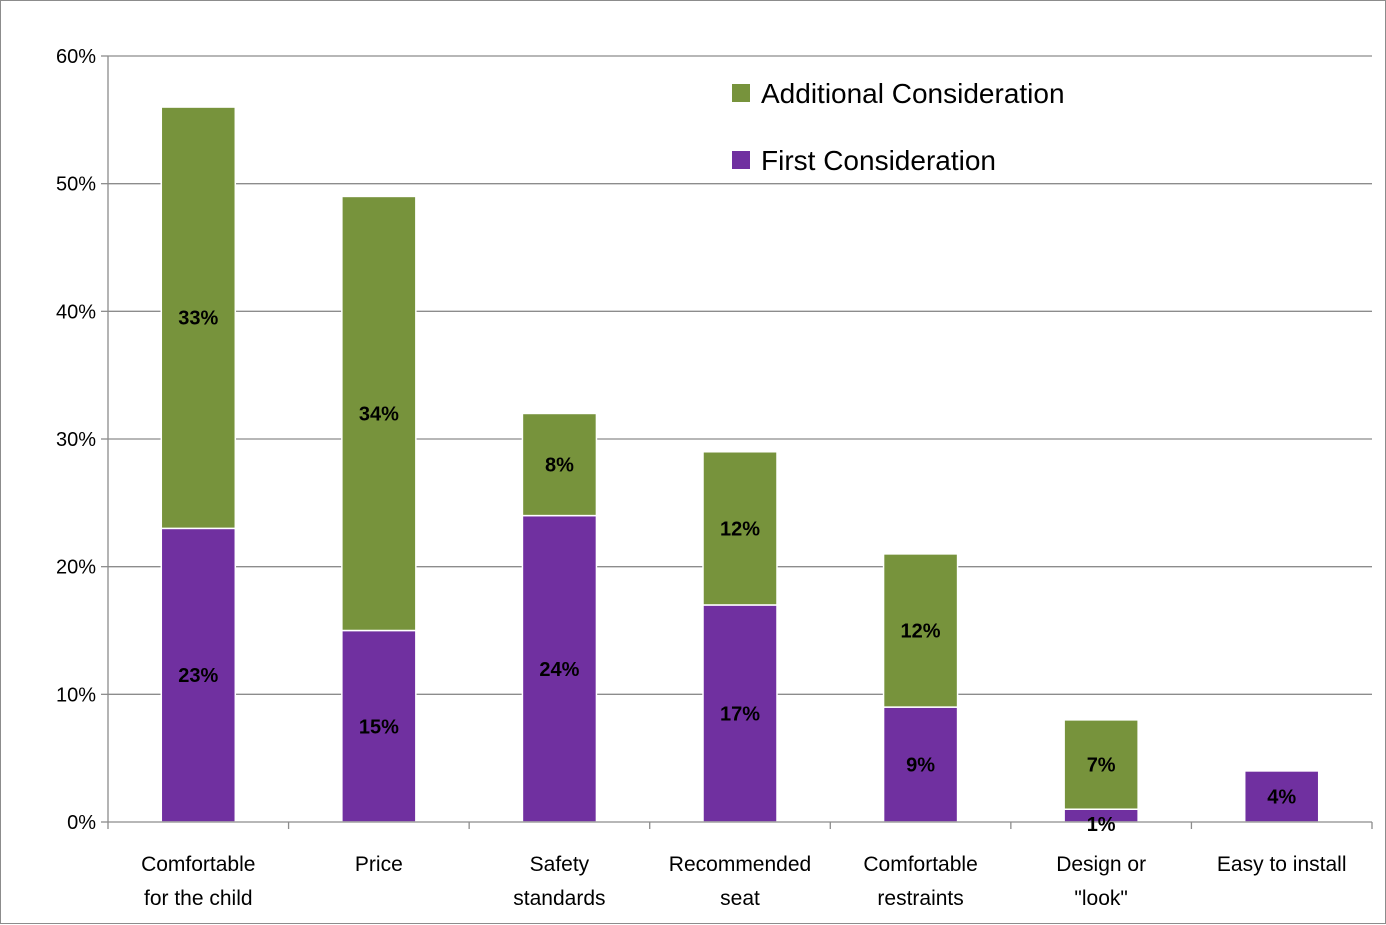 The image size is (1386, 925). Describe the element at coordinates (920, 898) in the screenshot. I see `x-category-label: restraints` at that location.